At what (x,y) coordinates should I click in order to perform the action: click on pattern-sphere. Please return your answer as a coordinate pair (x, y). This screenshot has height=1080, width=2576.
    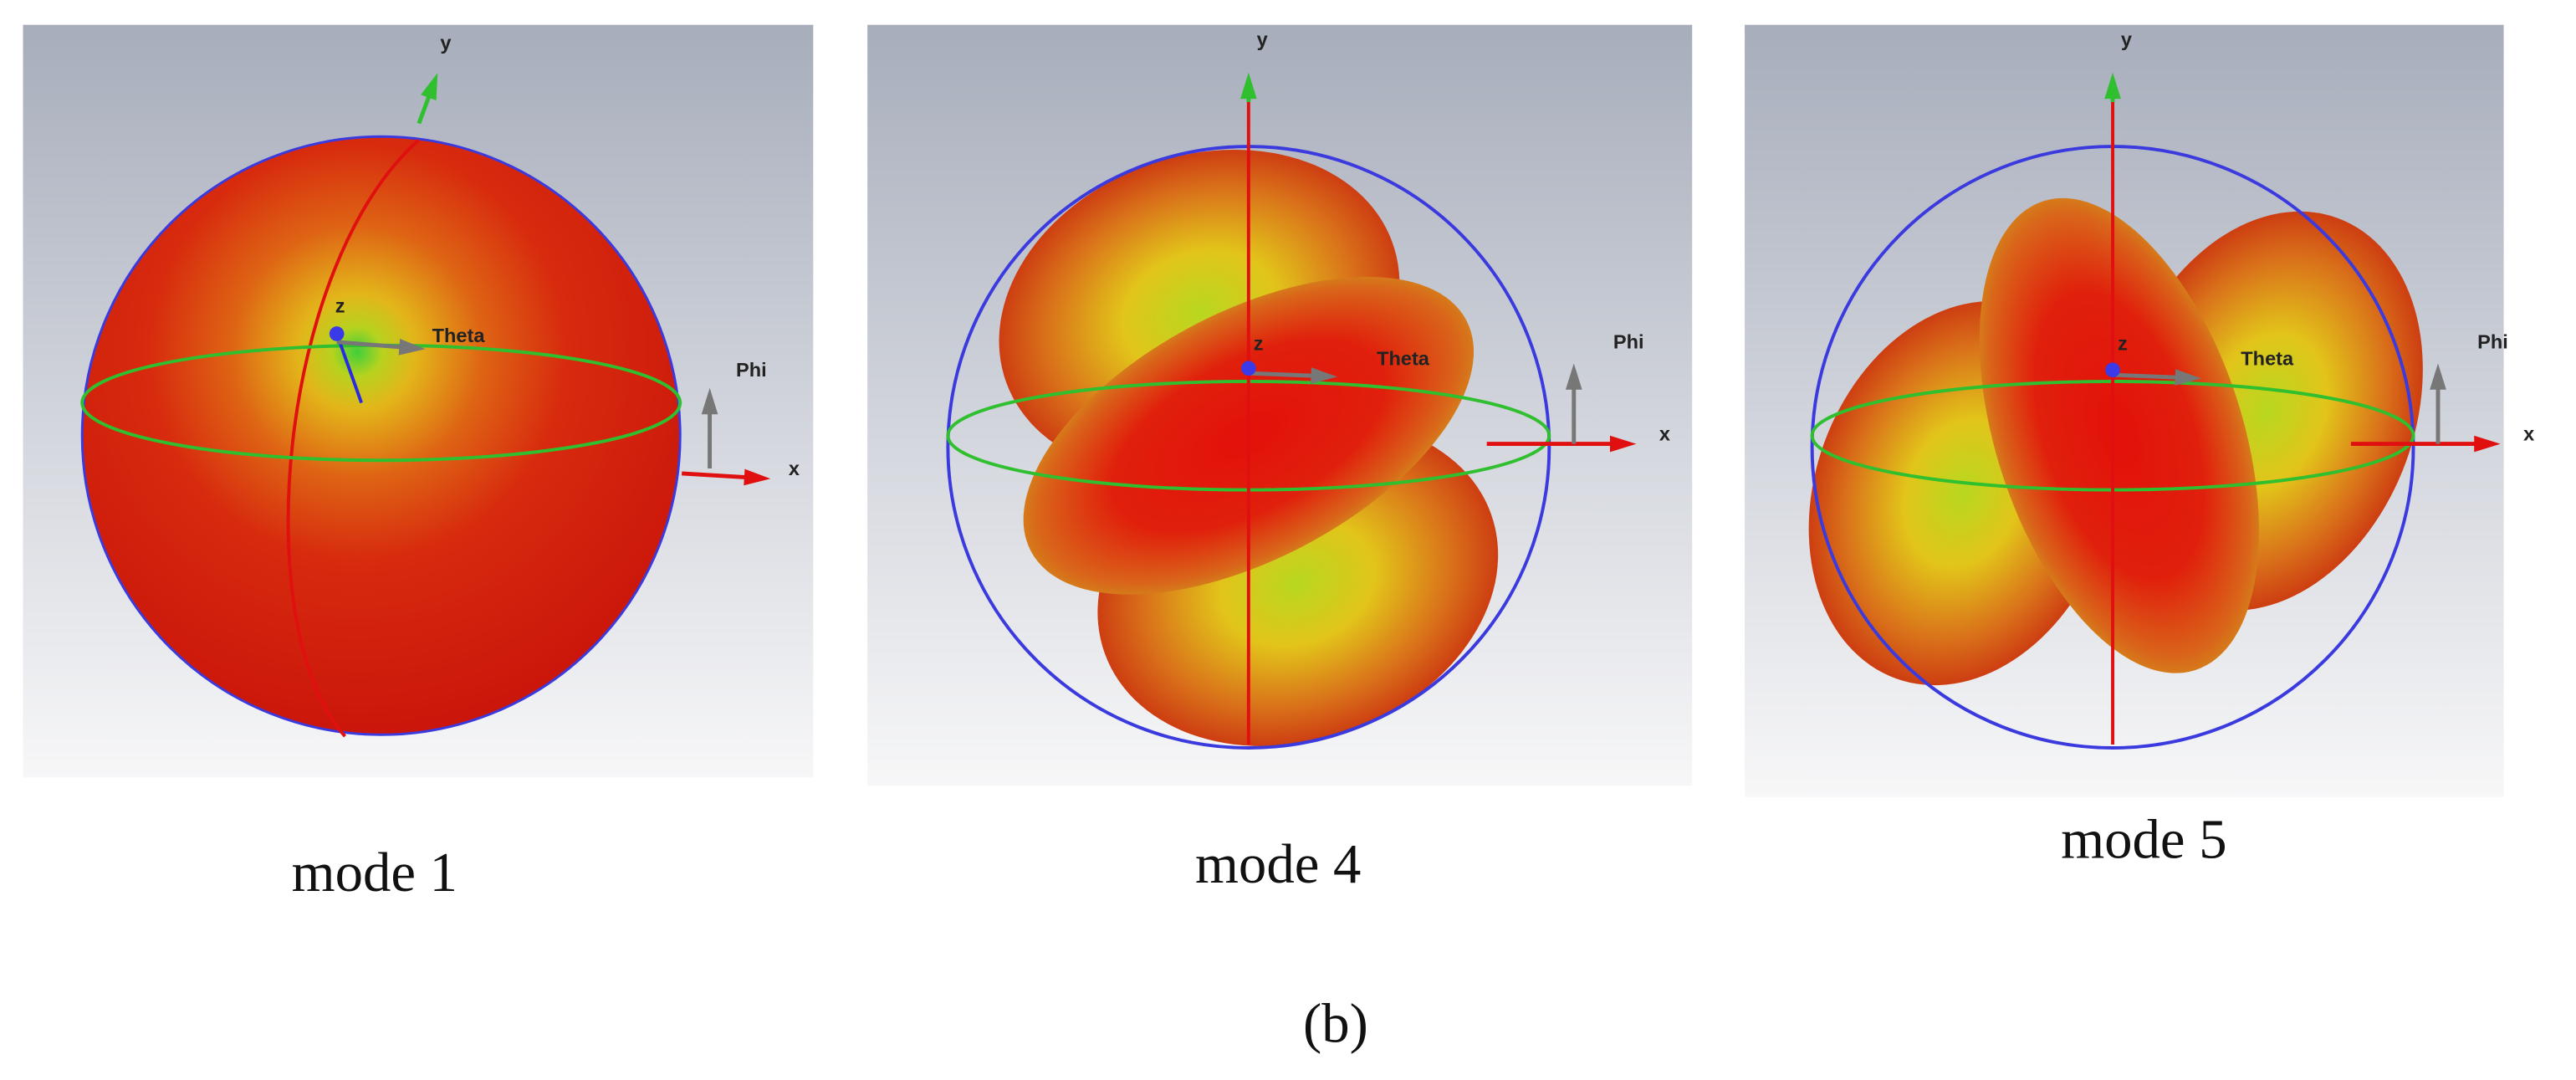
    Looking at the image, I should click on (381, 435).